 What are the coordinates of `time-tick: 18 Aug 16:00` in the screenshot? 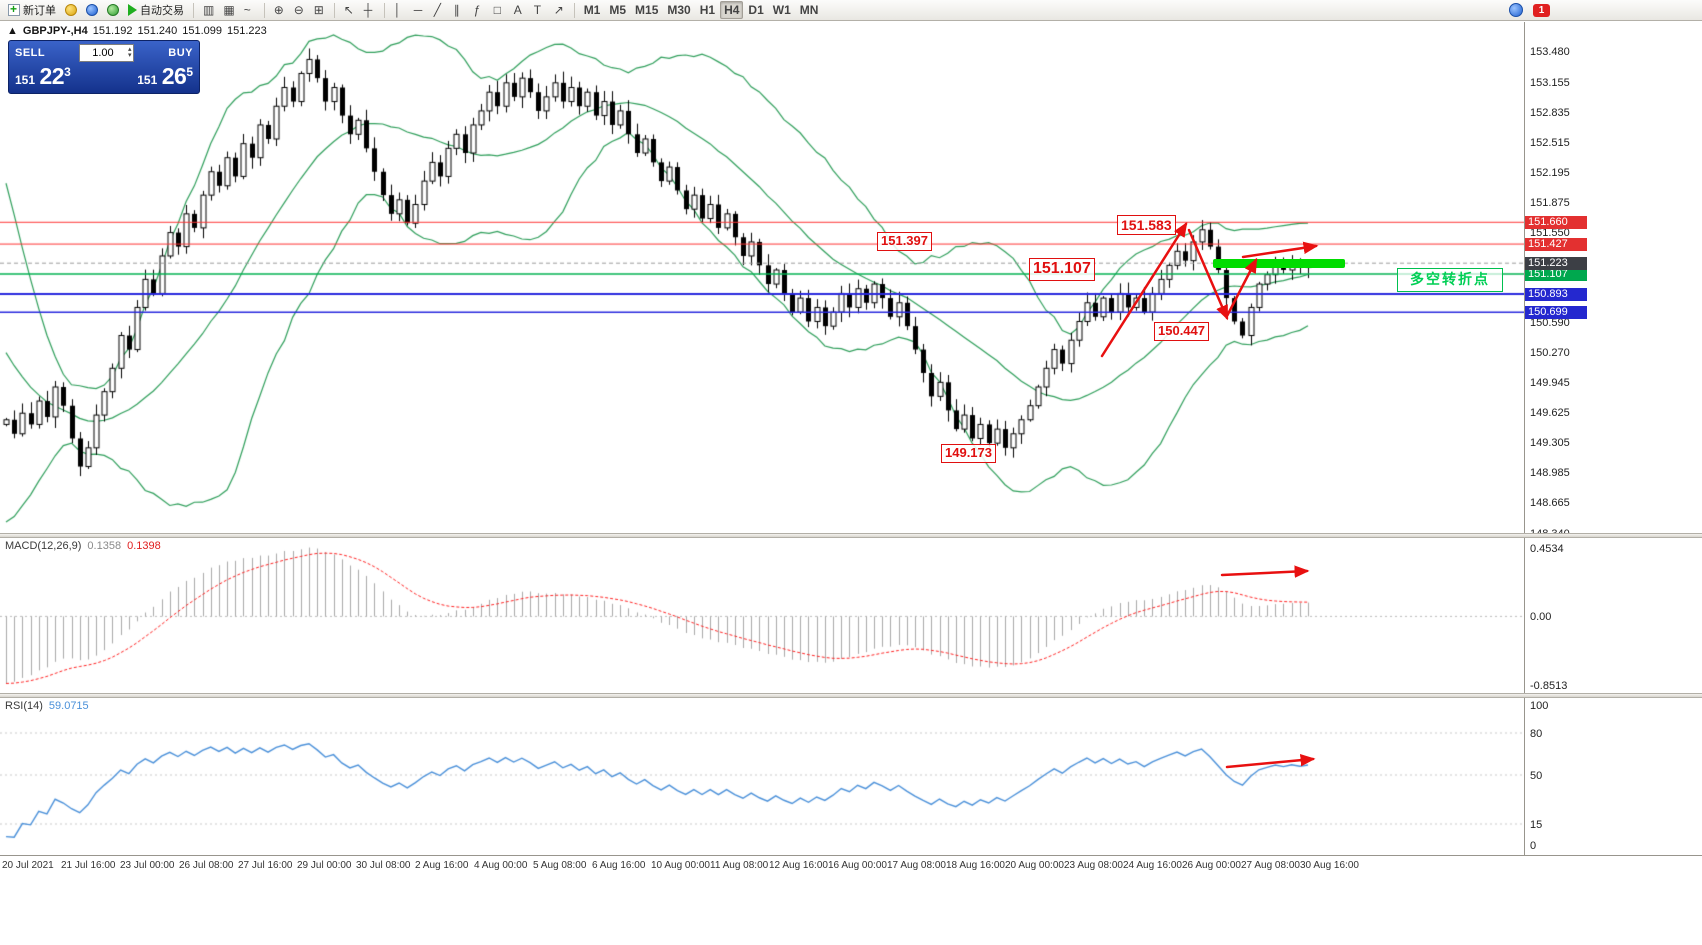 It's located at (975, 865).